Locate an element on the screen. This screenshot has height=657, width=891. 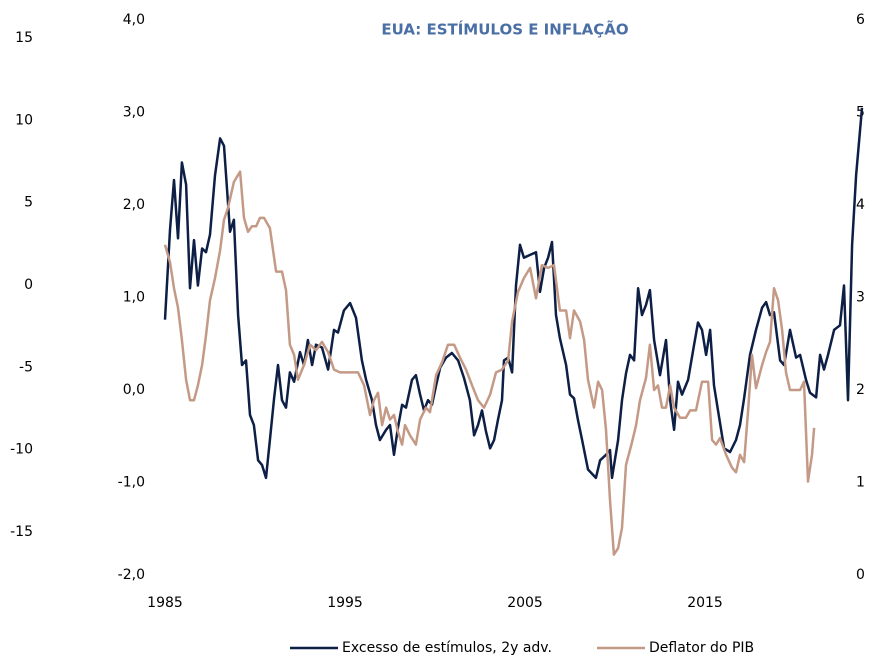
y3-tick-label: -10 is located at coordinates (21, 450).